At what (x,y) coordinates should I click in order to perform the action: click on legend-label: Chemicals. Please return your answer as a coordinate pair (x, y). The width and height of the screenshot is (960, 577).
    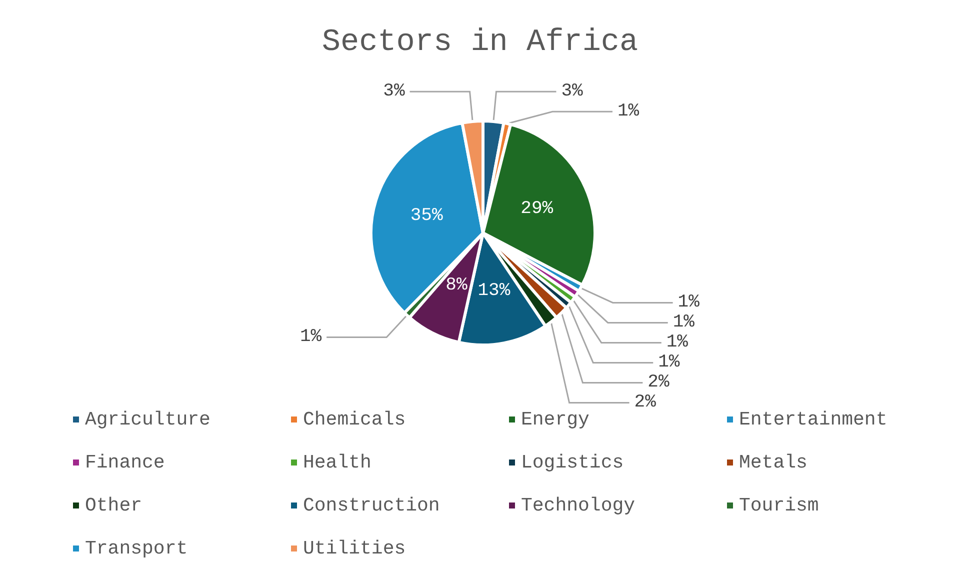
    Looking at the image, I should click on (354, 419).